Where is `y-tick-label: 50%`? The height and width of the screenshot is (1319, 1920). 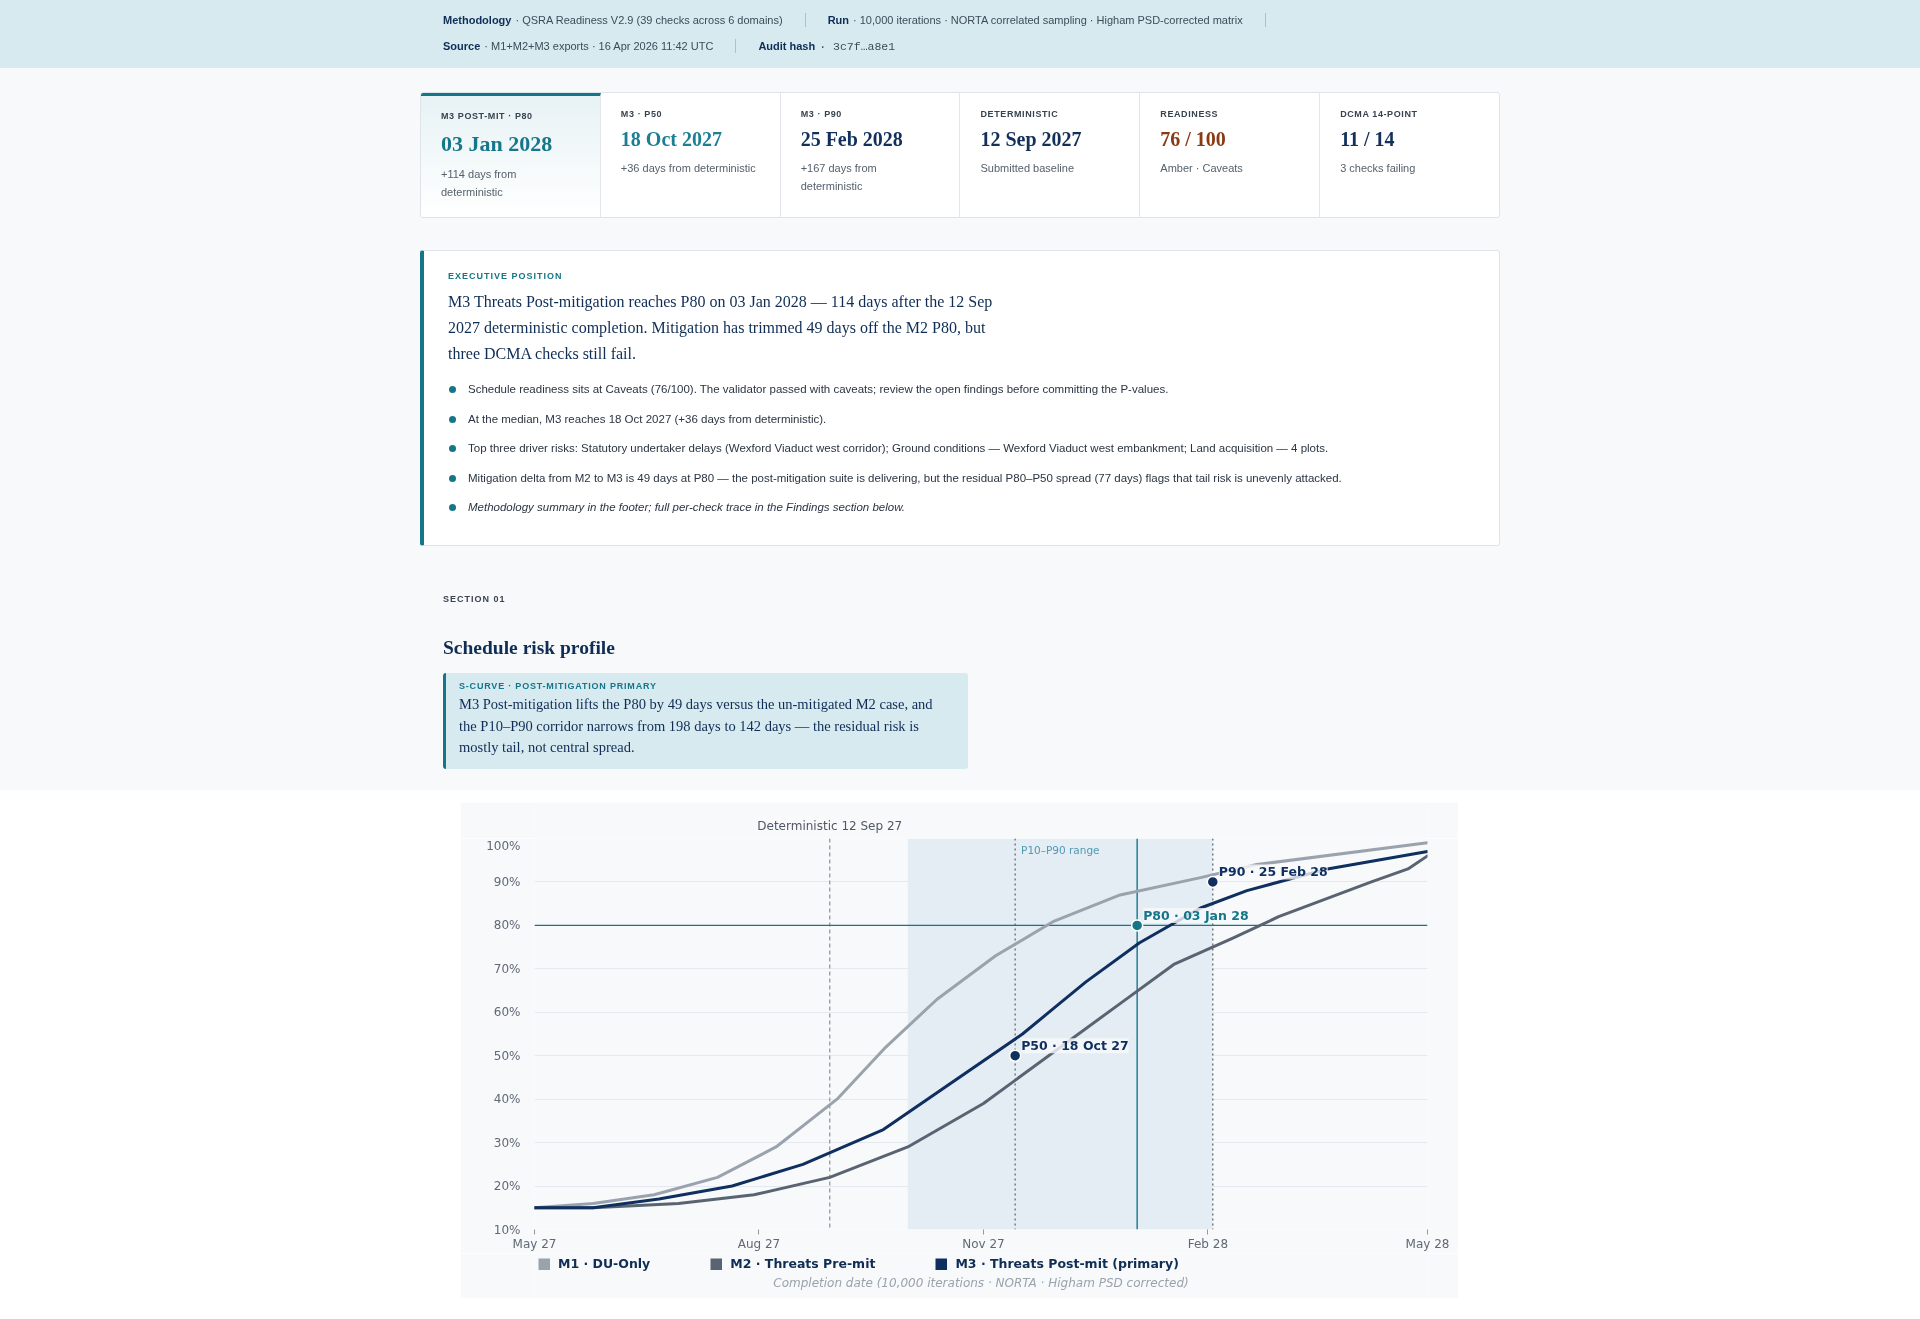
y-tick-label: 50% is located at coordinates (507, 1055).